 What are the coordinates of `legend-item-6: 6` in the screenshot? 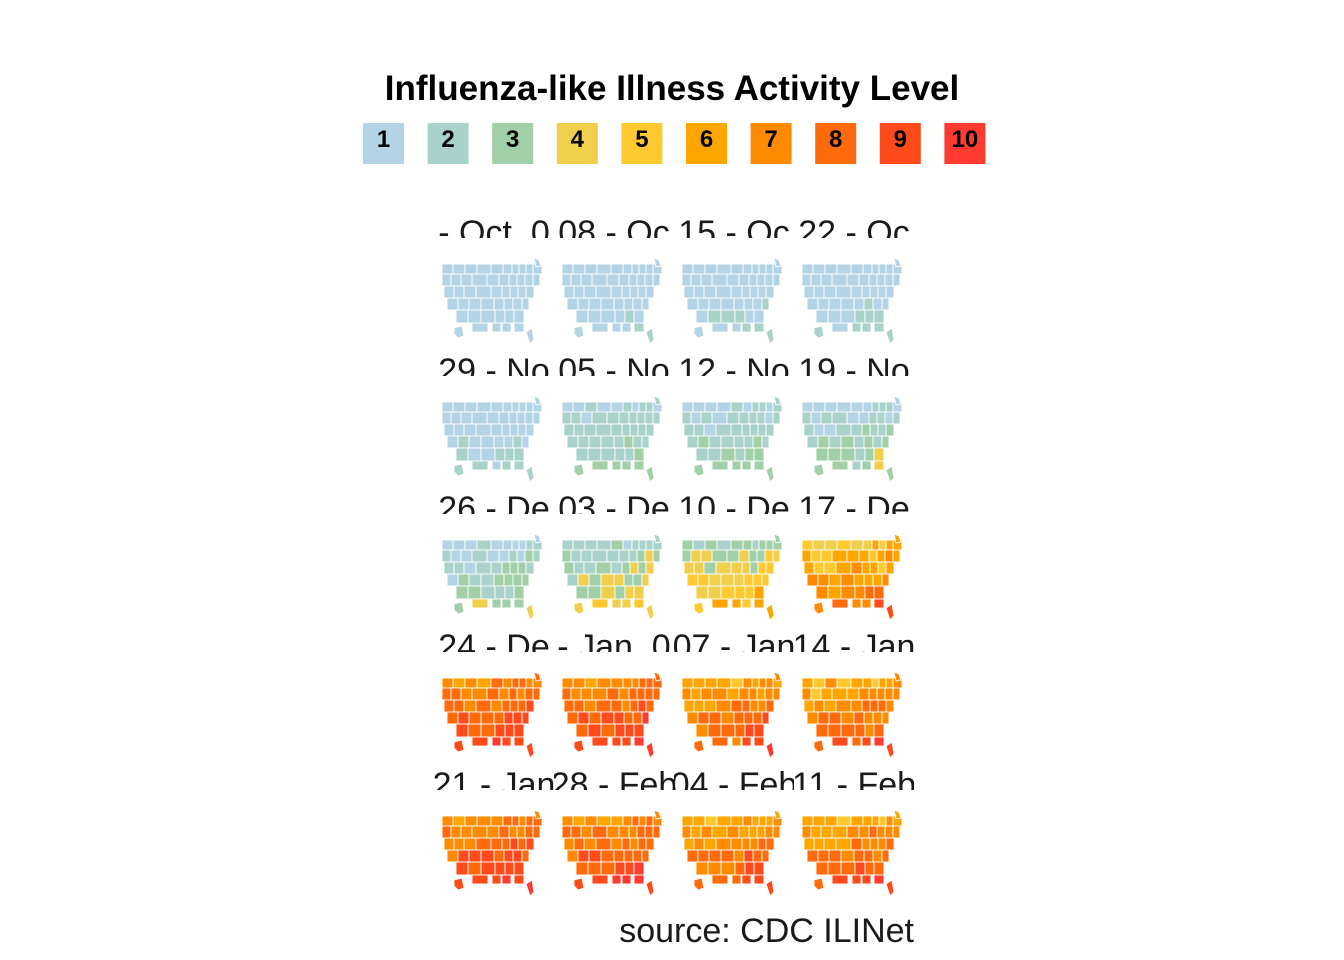 It's located at (706, 143).